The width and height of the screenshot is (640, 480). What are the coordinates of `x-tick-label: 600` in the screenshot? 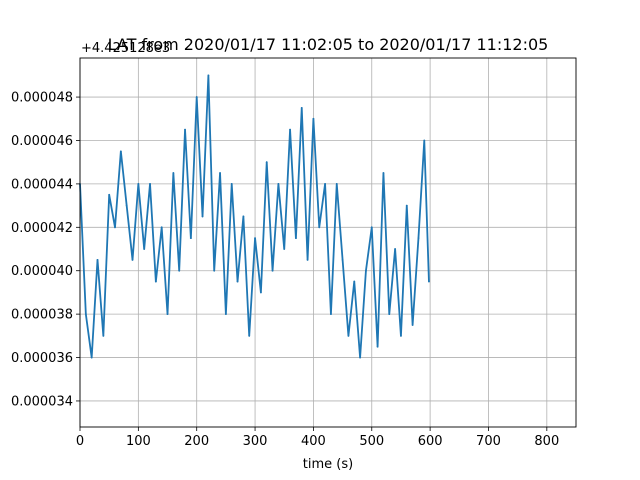 It's located at (430, 441).